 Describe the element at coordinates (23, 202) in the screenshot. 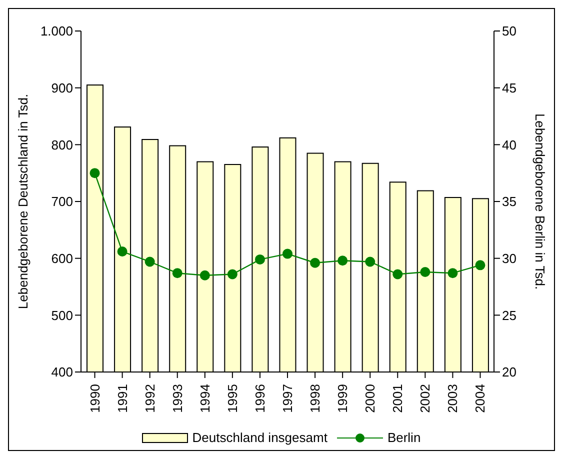

I see `y-axis-title: Lebendgeborene Deutschland in Tsd.` at that location.